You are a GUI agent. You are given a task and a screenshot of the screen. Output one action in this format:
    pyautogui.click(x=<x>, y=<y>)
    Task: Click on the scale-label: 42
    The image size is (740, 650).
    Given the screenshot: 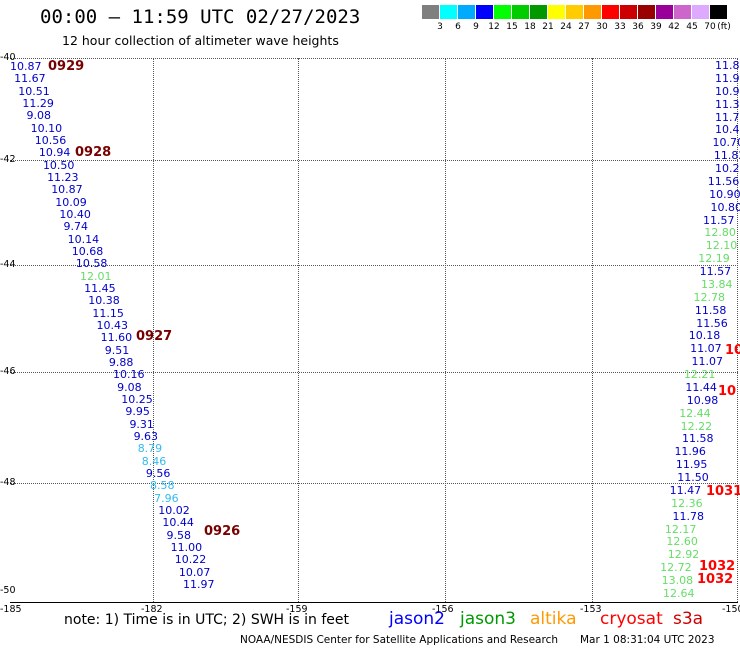 What is the action you would take?
    pyautogui.click(x=674, y=27)
    